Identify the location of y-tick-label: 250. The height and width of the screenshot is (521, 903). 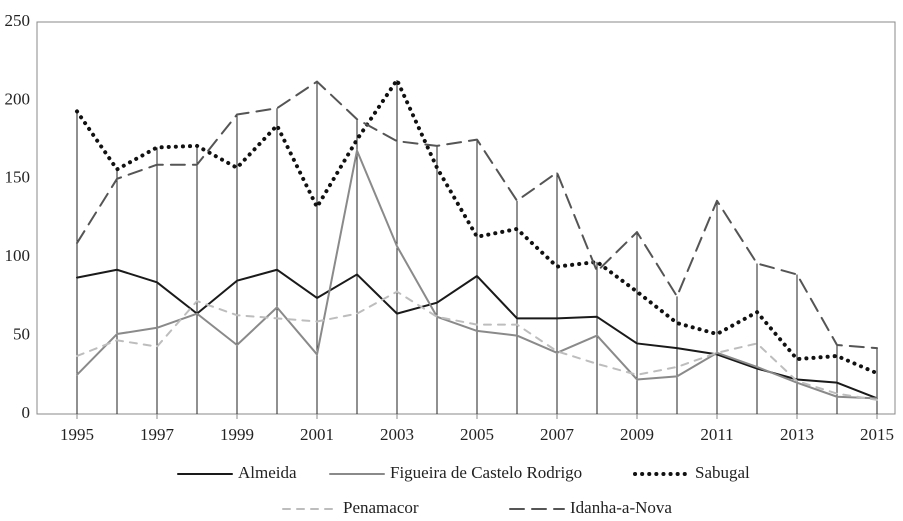
(18, 20).